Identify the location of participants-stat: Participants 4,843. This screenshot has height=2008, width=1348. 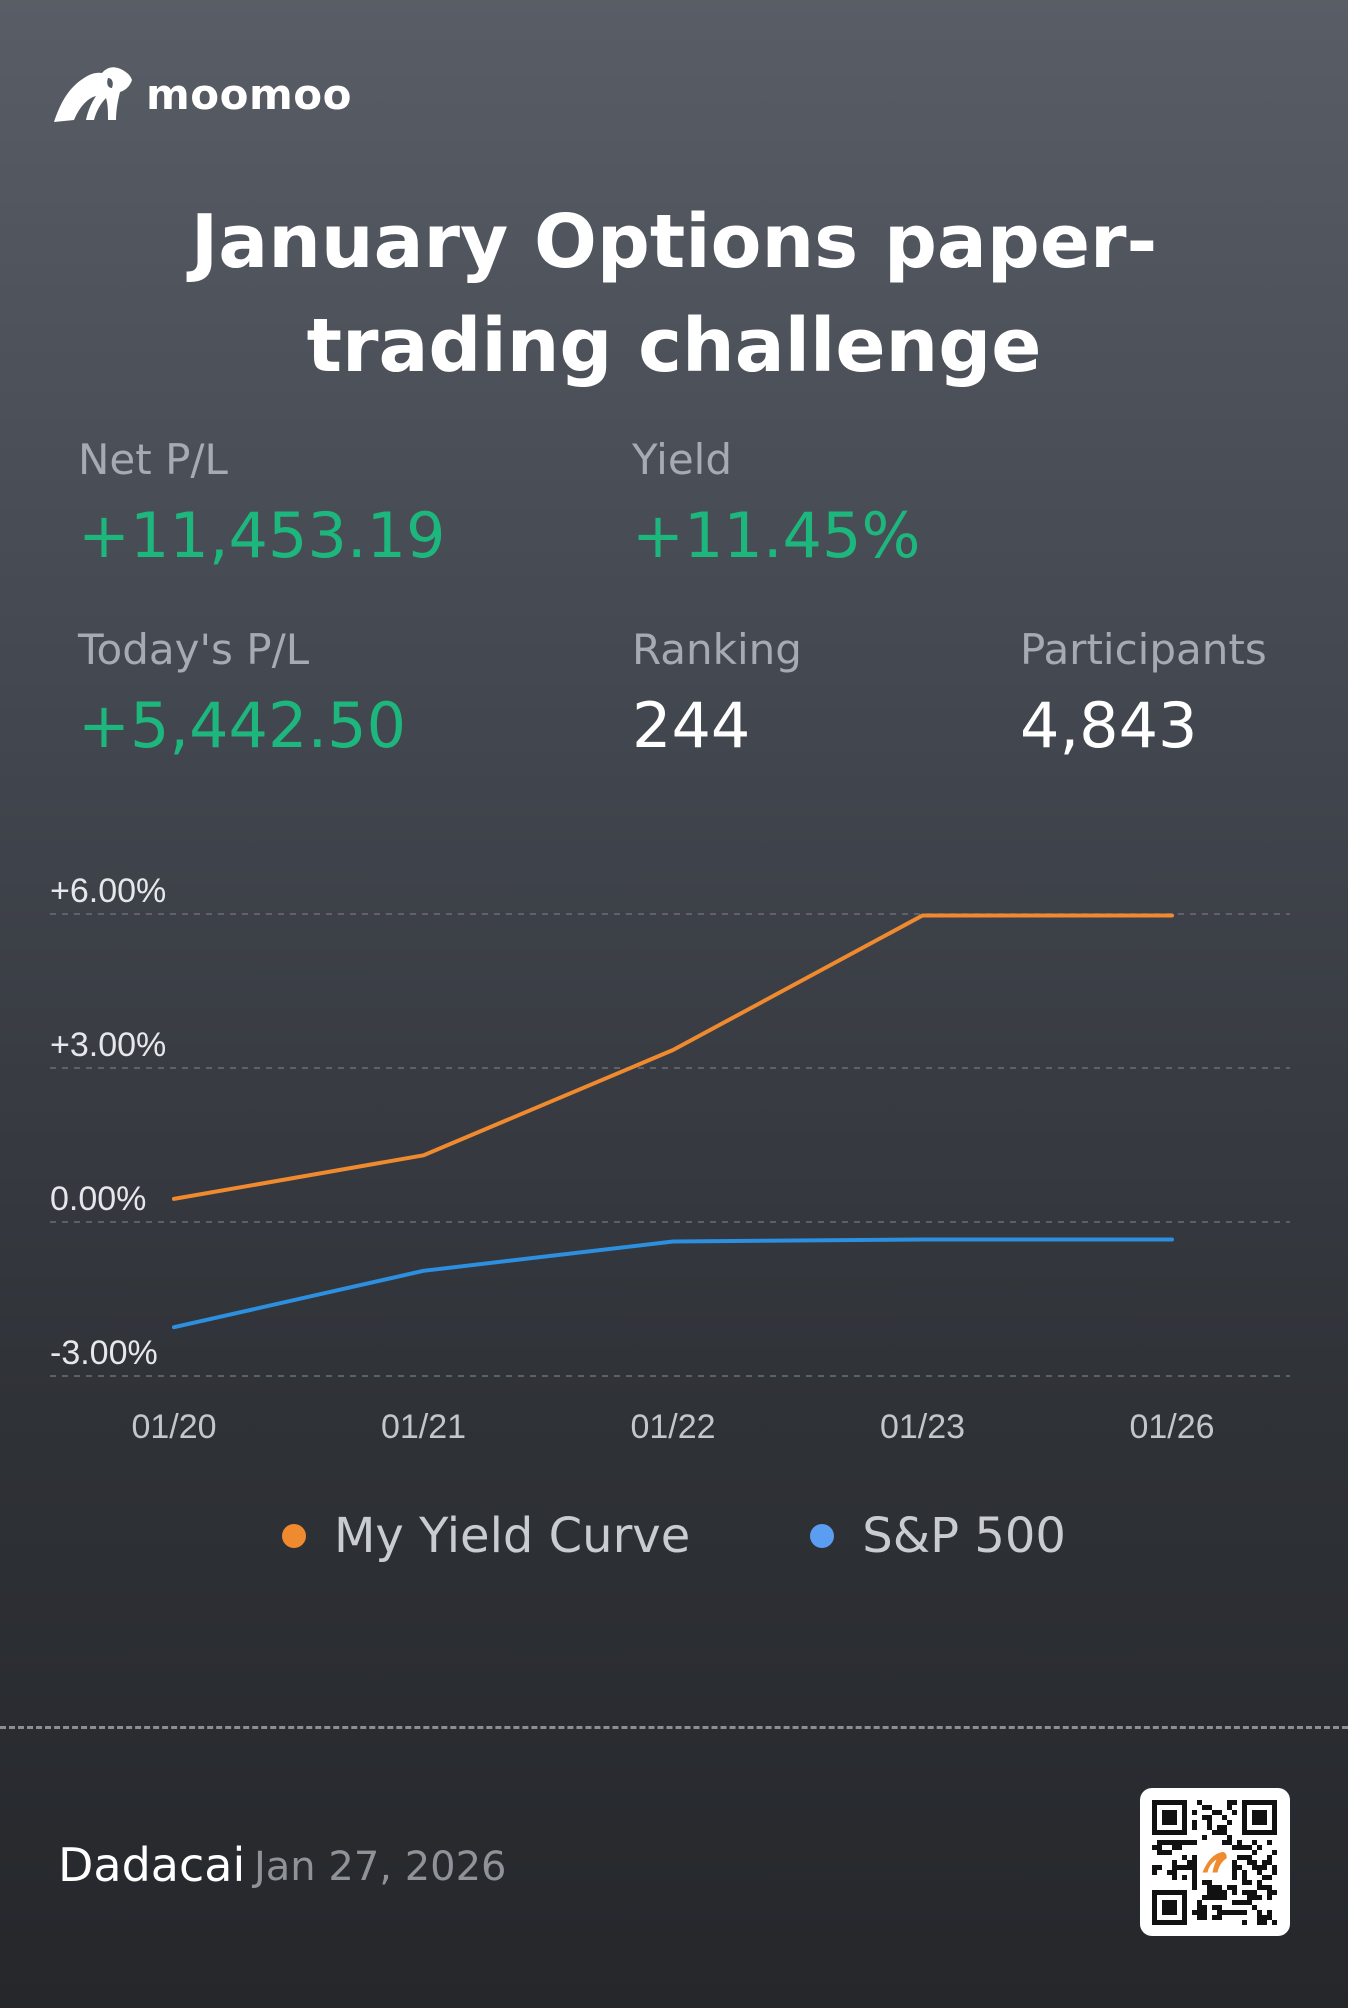
(1143, 694).